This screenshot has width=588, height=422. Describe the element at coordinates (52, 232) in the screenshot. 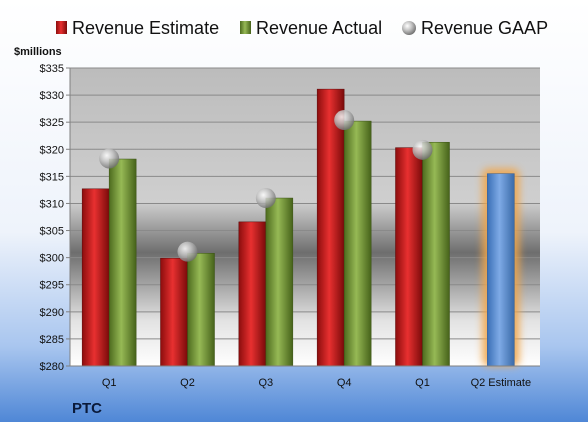

I see `y-tick-label: $305` at that location.